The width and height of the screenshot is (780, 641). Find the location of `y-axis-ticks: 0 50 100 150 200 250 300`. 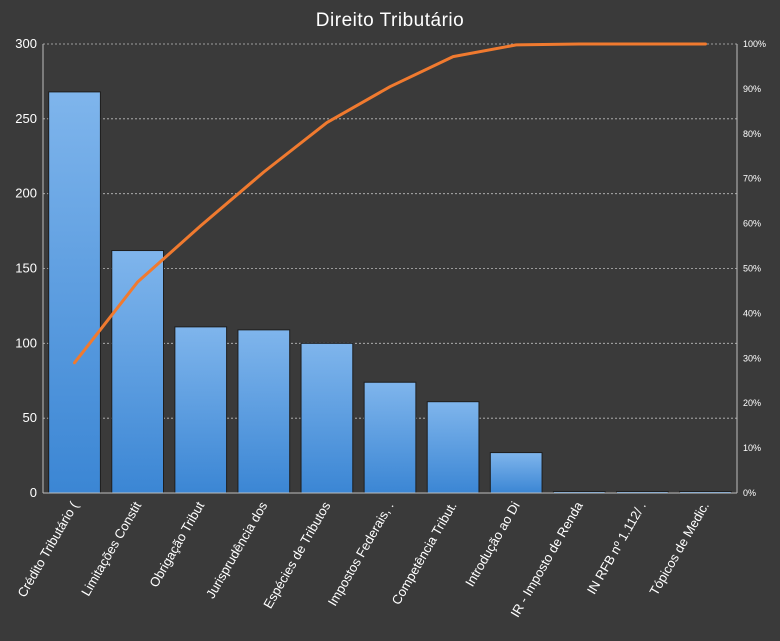

y-axis-ticks: 0 50 100 150 200 250 300 is located at coordinates (26, 268).